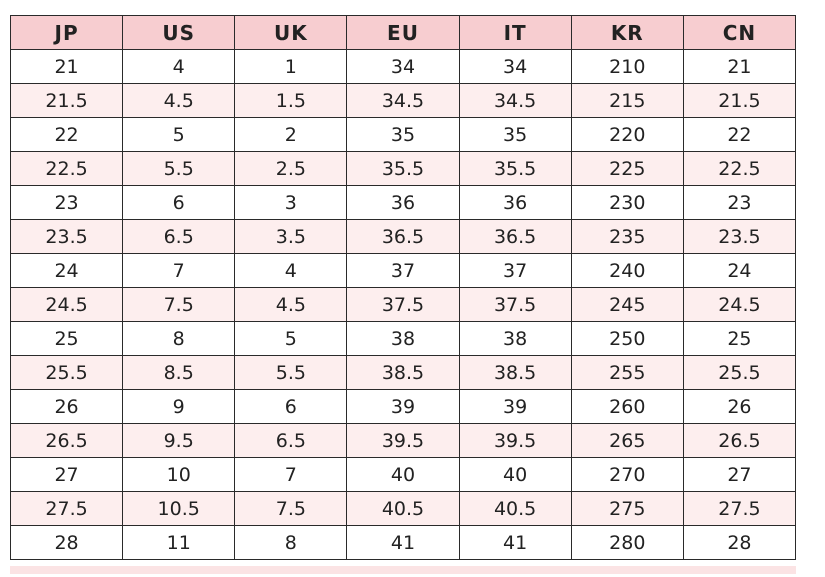 This screenshot has width=825, height=577. Describe the element at coordinates (403, 372) in the screenshot. I see `table-row: 25.5 8.5 5.5 38.5 38.5 255 25.5` at that location.